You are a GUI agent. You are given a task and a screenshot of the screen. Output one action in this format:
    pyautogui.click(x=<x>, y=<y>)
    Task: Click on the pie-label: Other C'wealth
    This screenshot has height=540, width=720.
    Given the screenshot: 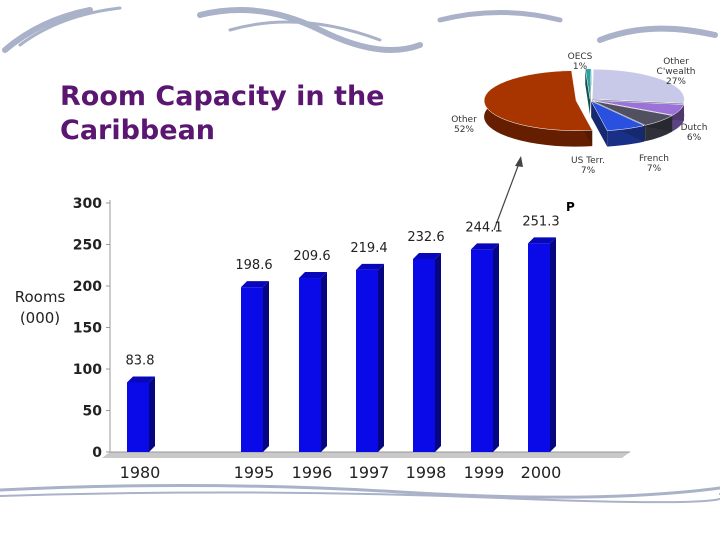 What is the action you would take?
    pyautogui.click(x=676, y=67)
    